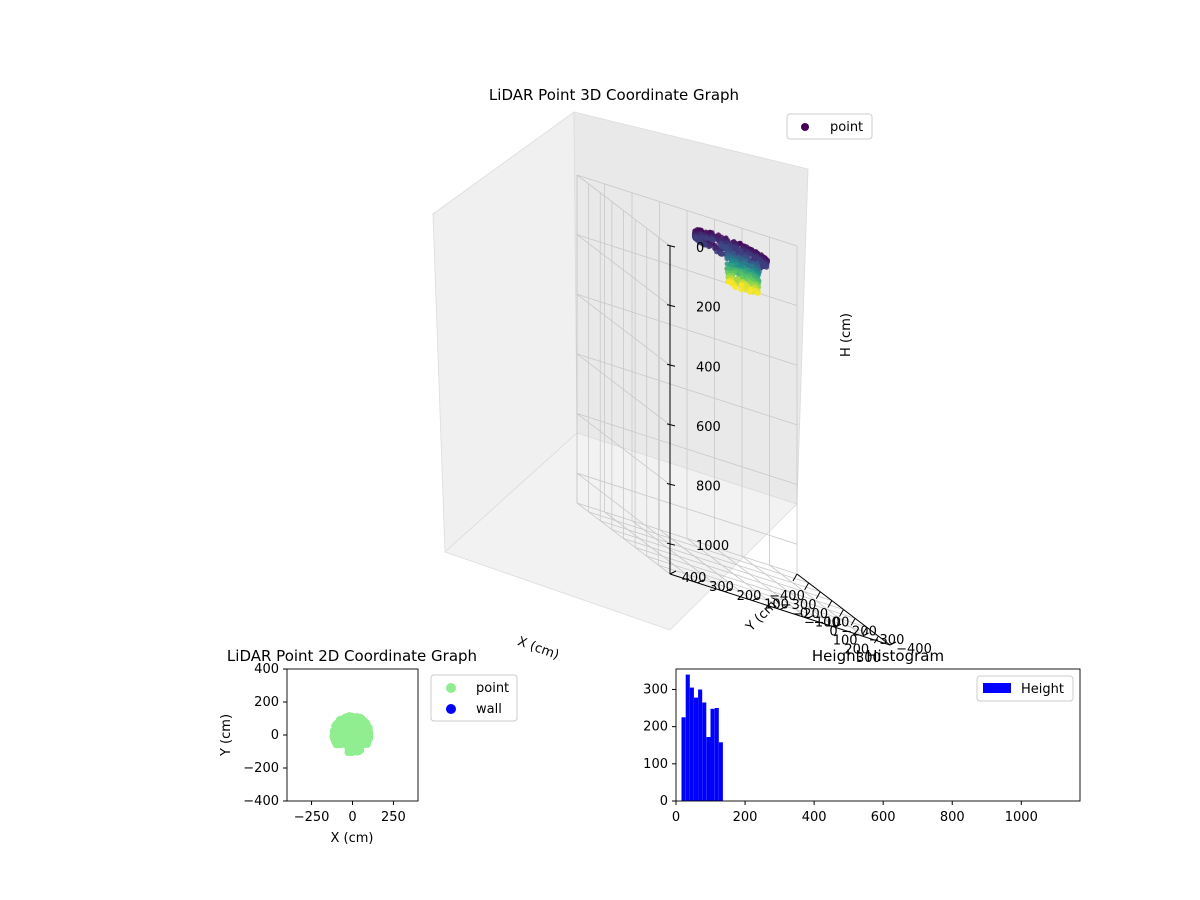 Image resolution: width=1200 pixels, height=900 pixels. Describe the element at coordinates (712, 546) in the screenshot. I see `h-tick-label-3d: 1000` at that location.